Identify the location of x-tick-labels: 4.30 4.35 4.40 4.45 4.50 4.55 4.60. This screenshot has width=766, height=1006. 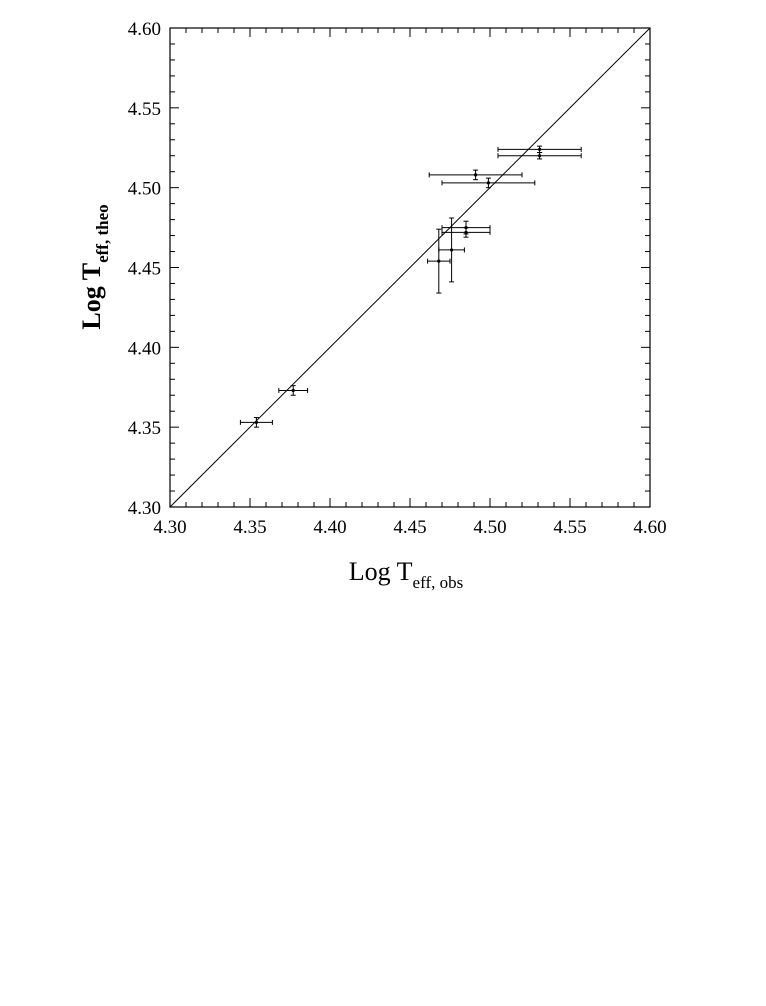
(409, 527).